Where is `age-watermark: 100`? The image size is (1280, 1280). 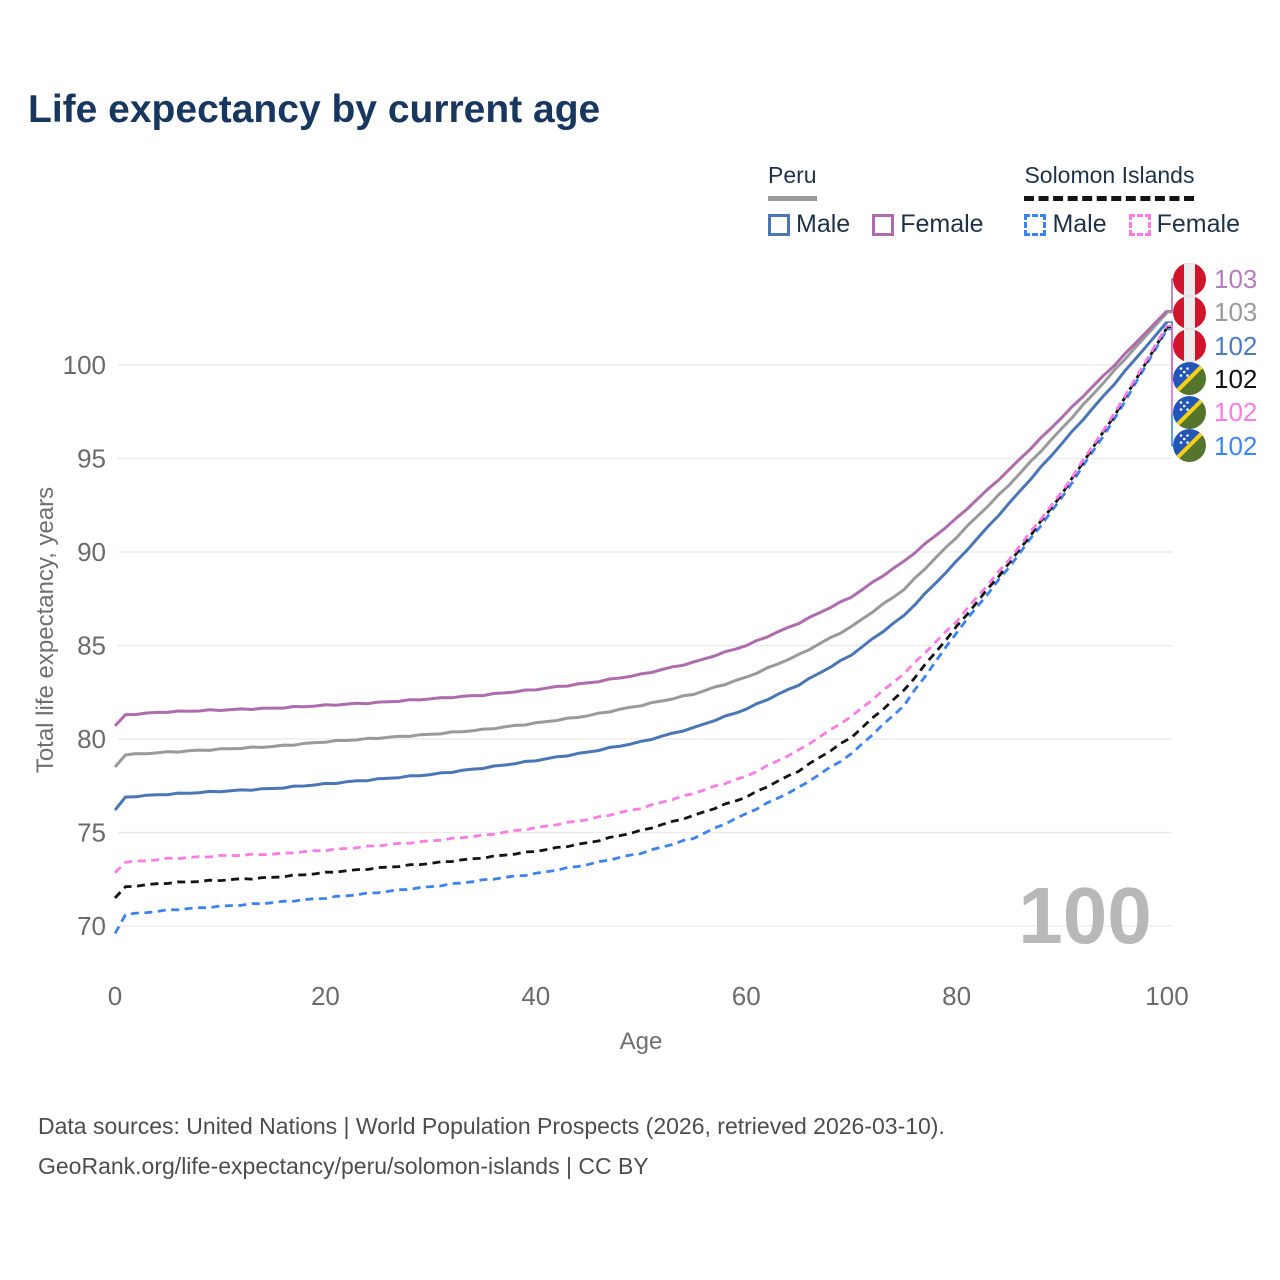
age-watermark: 100 is located at coordinates (1084, 915).